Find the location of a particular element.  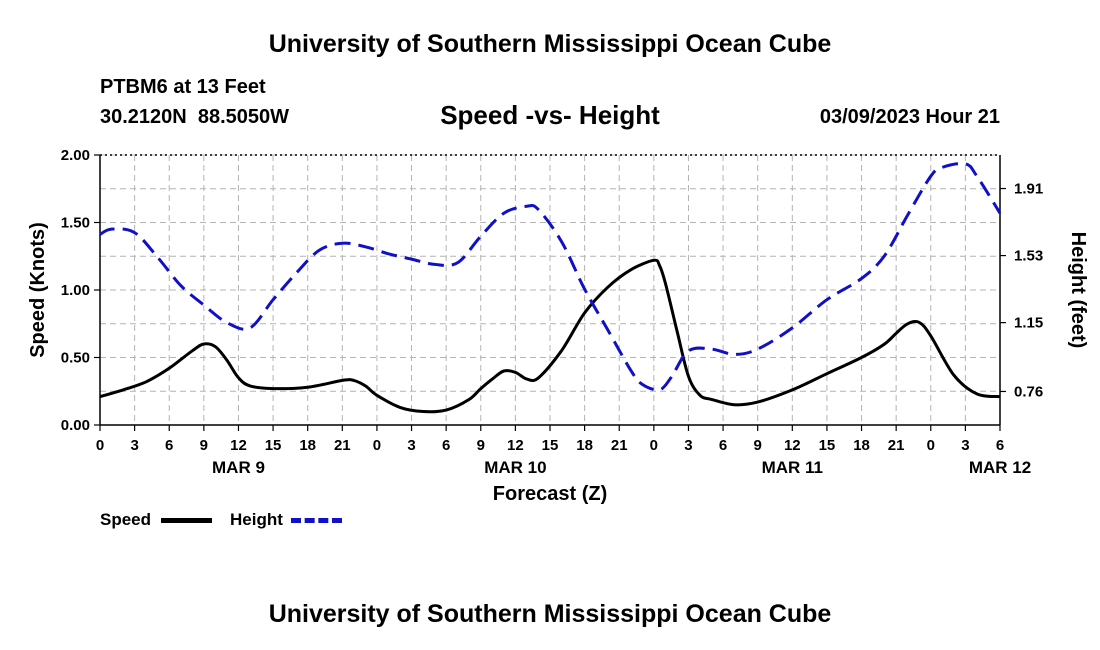

chart-subtitle: Speed -vs- Height is located at coordinates (550, 115).